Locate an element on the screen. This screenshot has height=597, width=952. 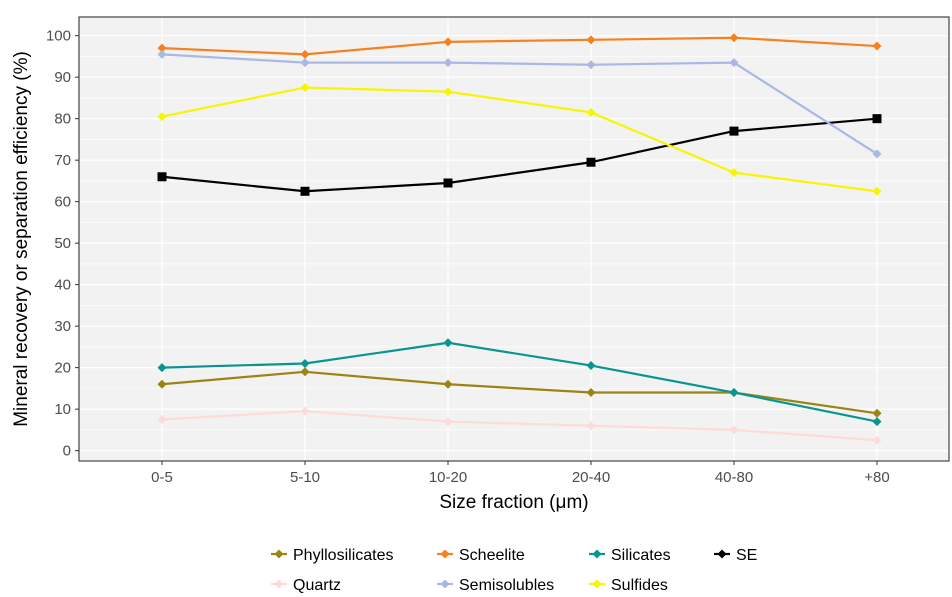
legend-item-sulfides: Sulfides is located at coordinates (628, 585).